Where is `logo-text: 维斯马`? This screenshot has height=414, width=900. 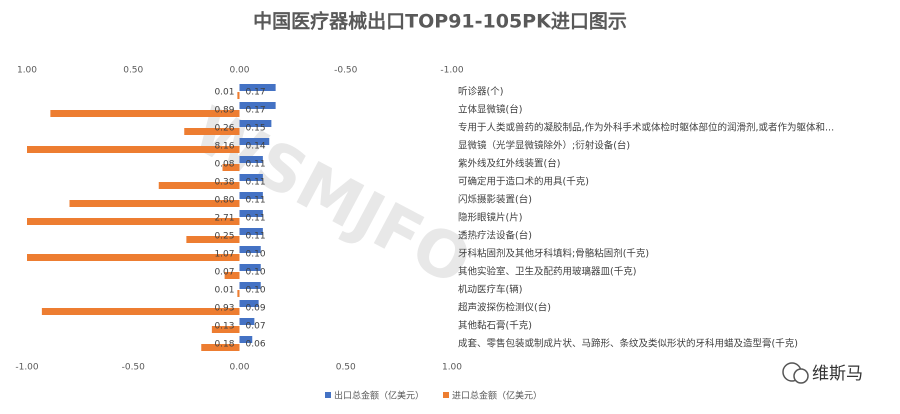
logo-text: 维斯马 is located at coordinates (837, 374).